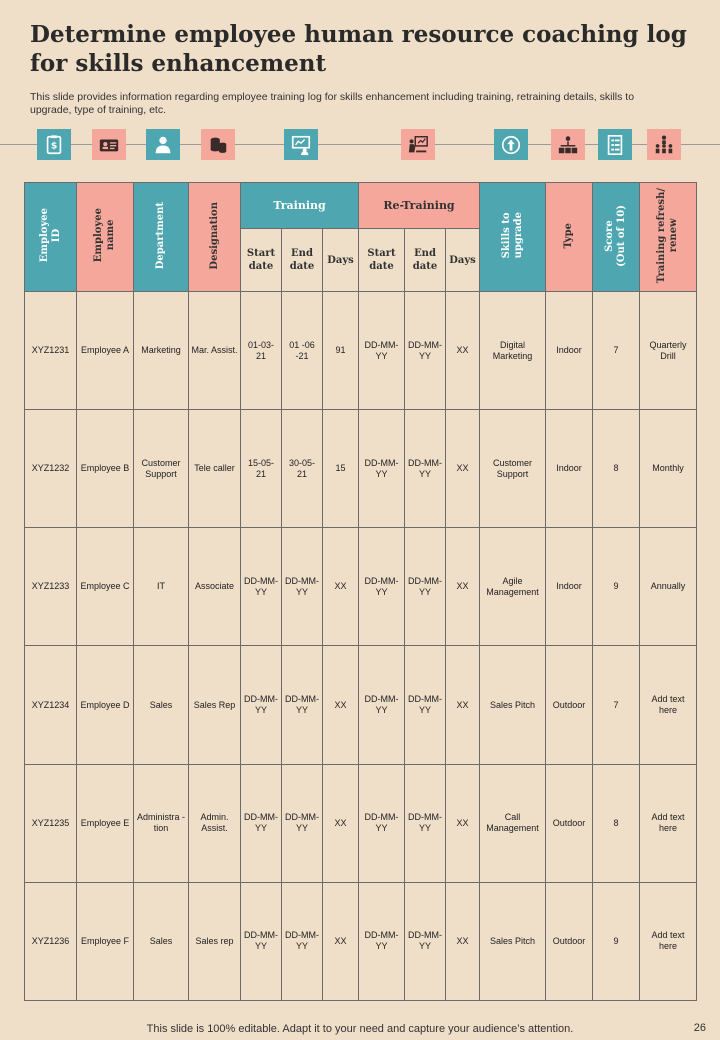 The width and height of the screenshot is (720, 1040). I want to click on cell-start-date: 01-03-21, so click(261, 350).